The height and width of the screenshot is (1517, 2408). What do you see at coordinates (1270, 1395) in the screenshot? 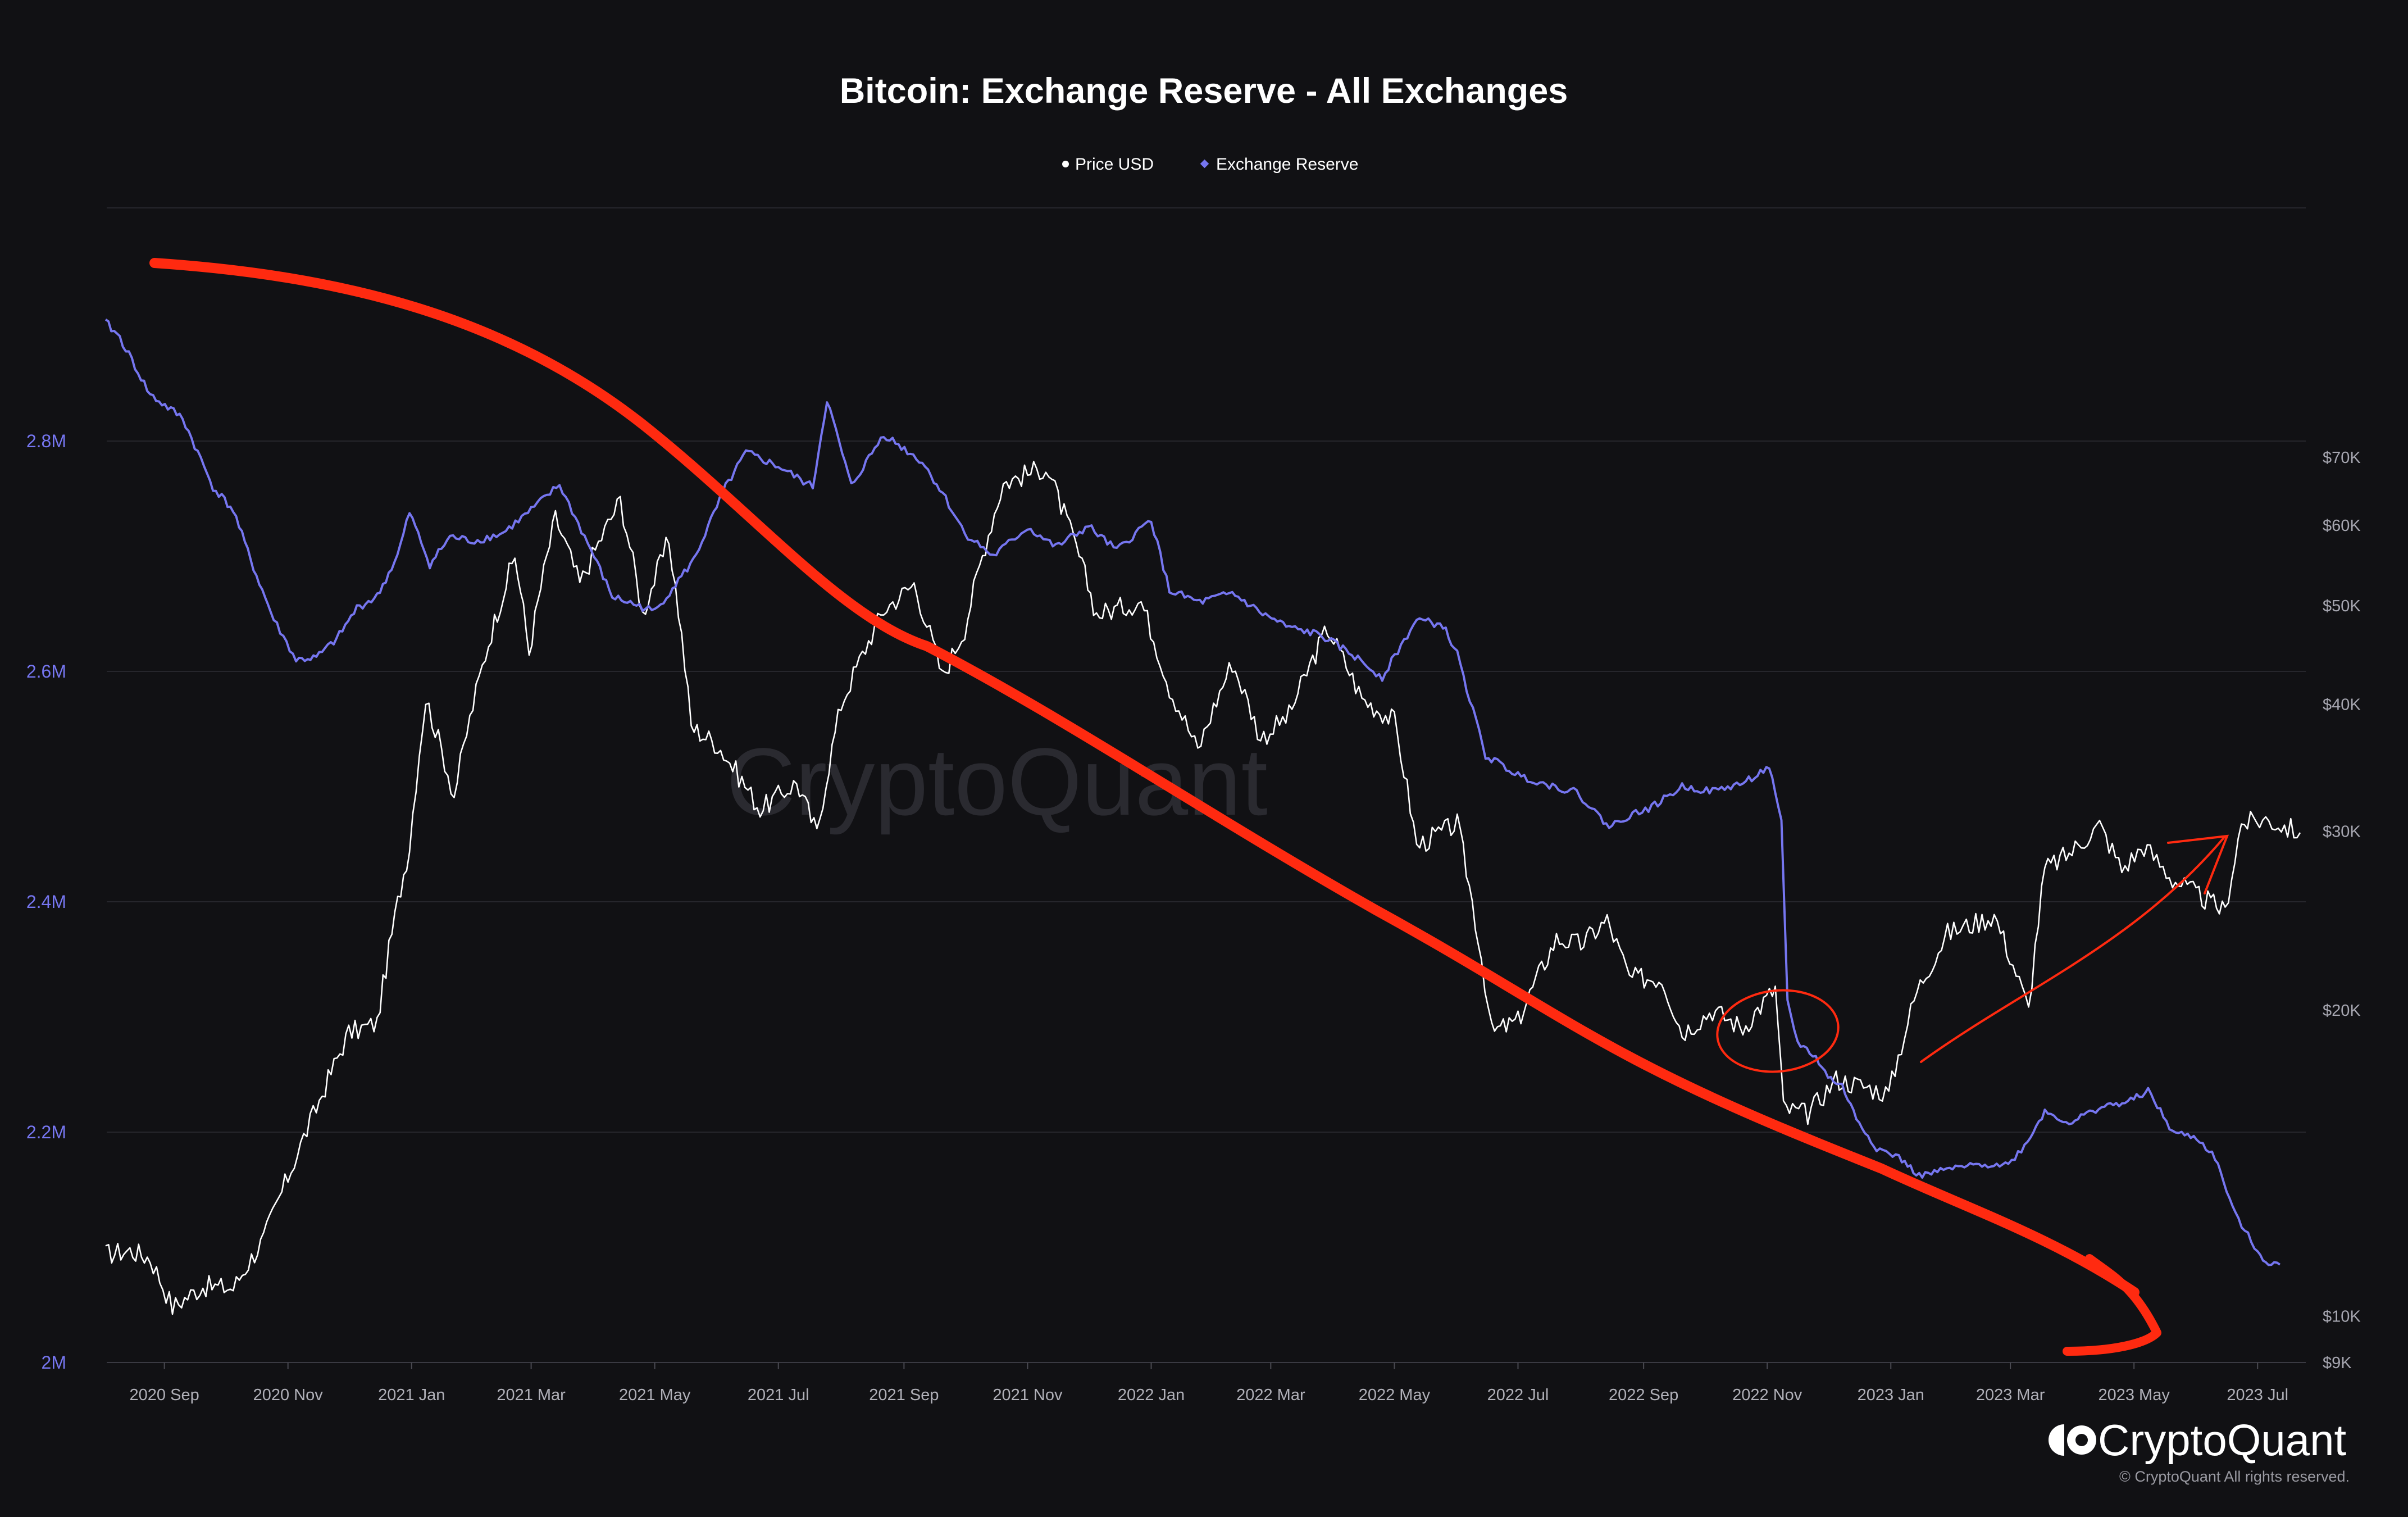
I see `x-tick-label: 2022 Mar` at bounding box center [1270, 1395].